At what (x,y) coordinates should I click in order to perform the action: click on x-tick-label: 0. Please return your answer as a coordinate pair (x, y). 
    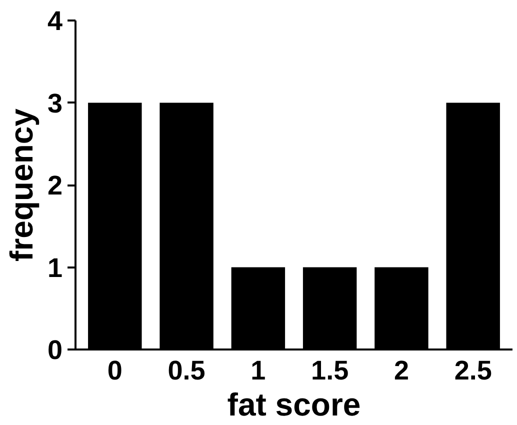
    Looking at the image, I should click on (114, 371).